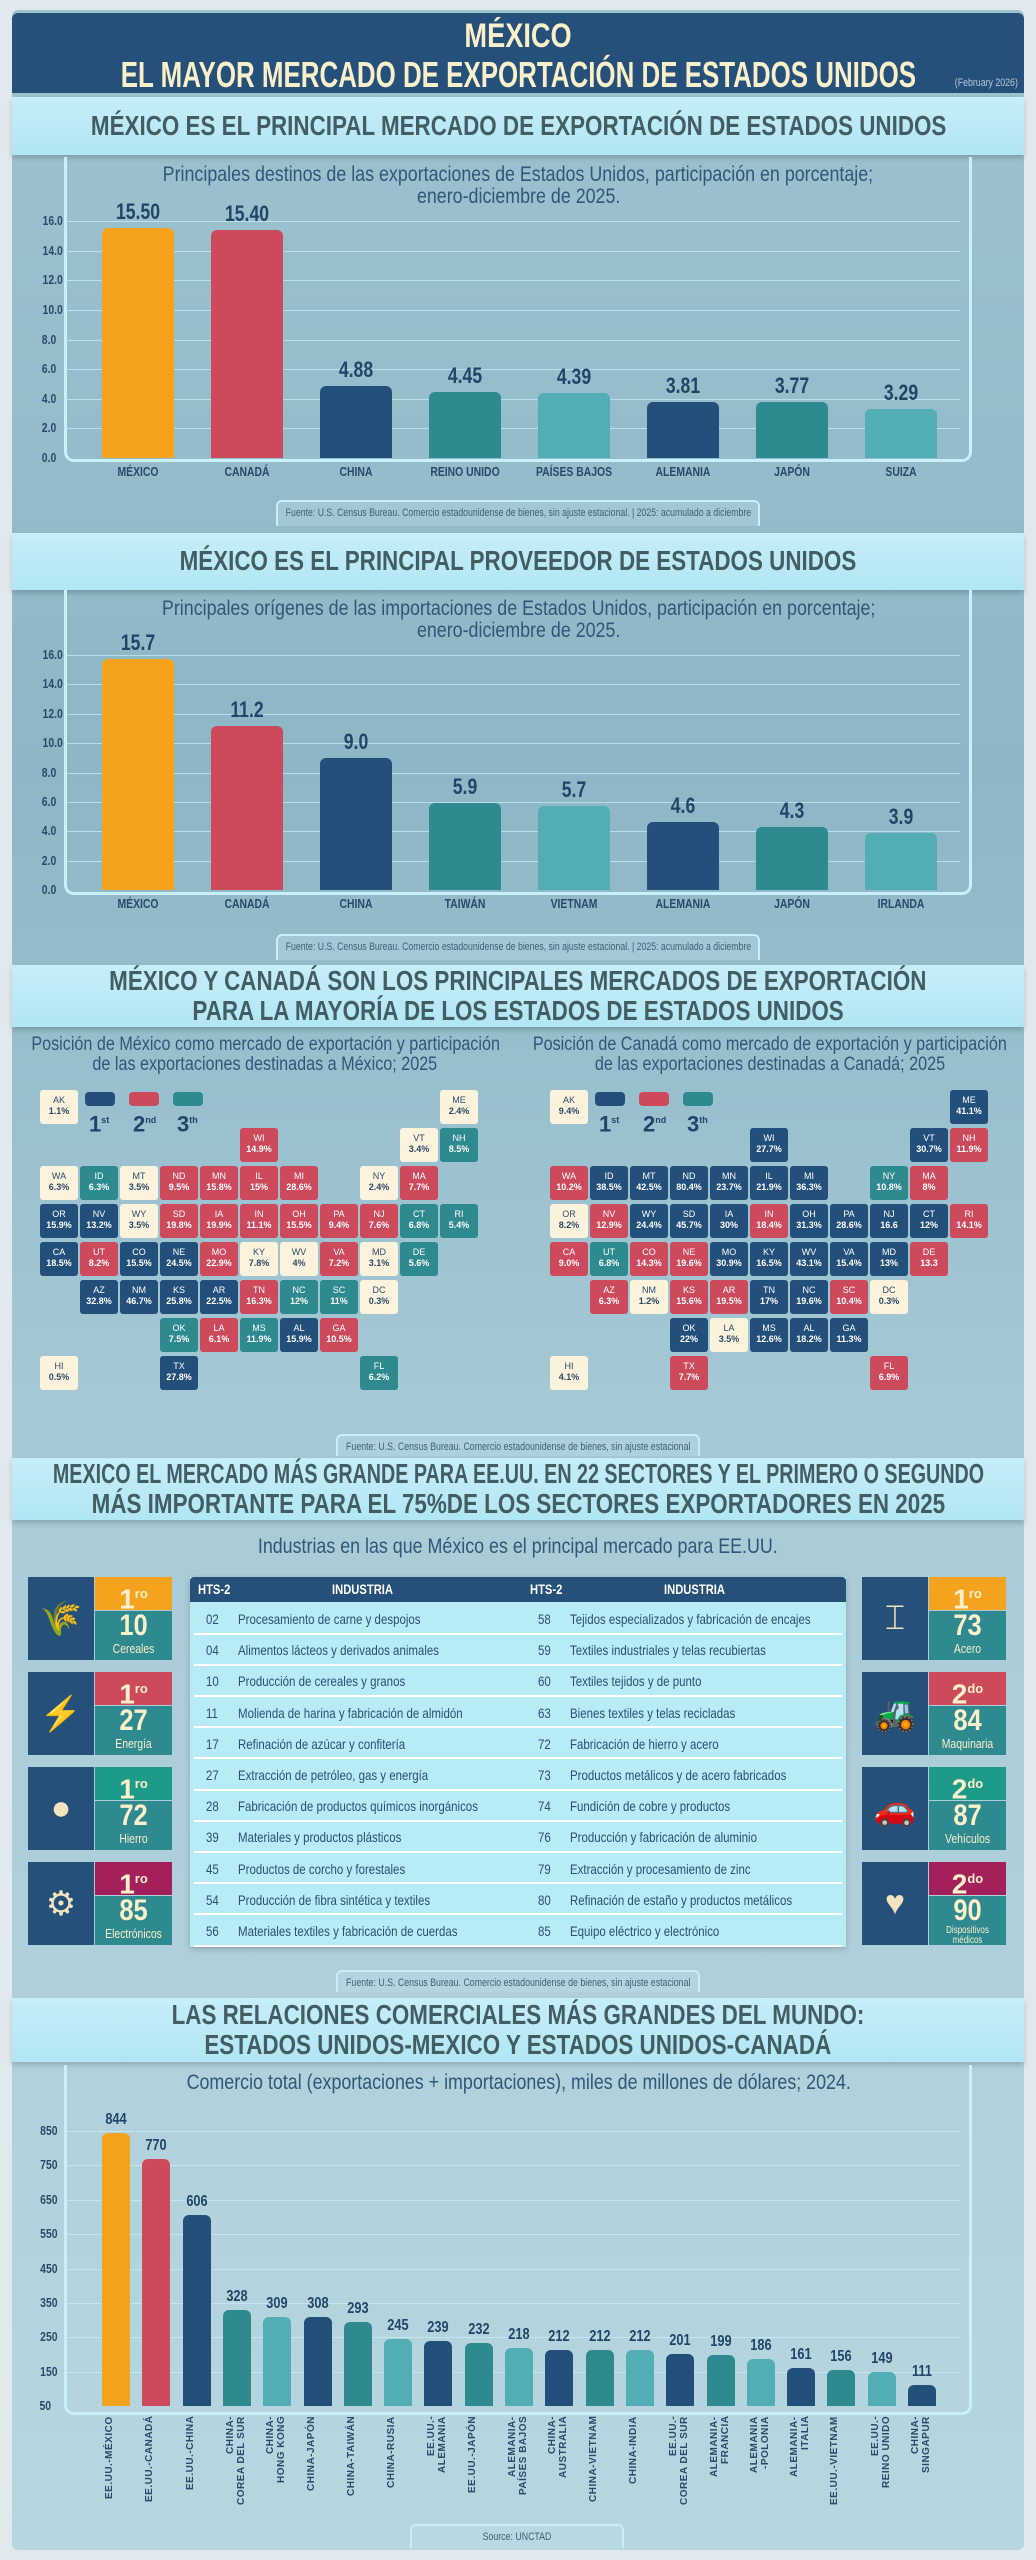 The width and height of the screenshot is (1036, 2560). I want to click on state-share: 5.6%, so click(419, 1263).